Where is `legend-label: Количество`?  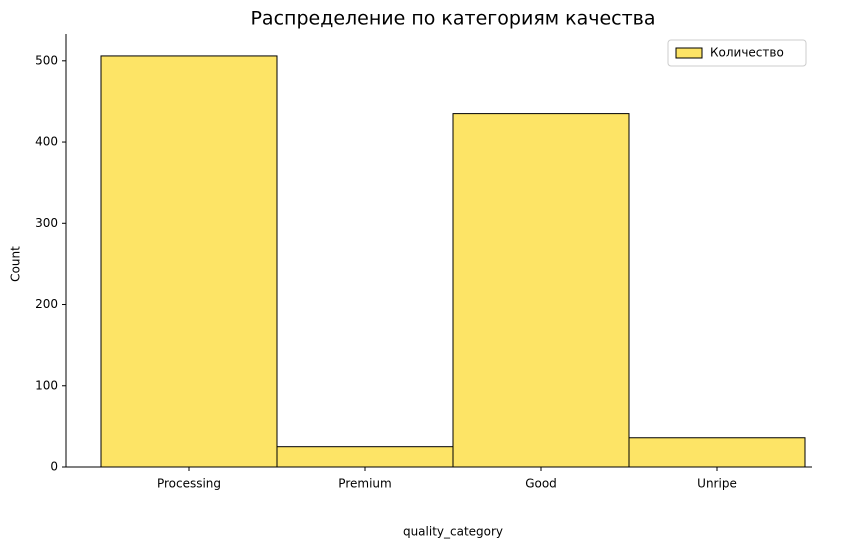
legend-label: Количество is located at coordinates (747, 53).